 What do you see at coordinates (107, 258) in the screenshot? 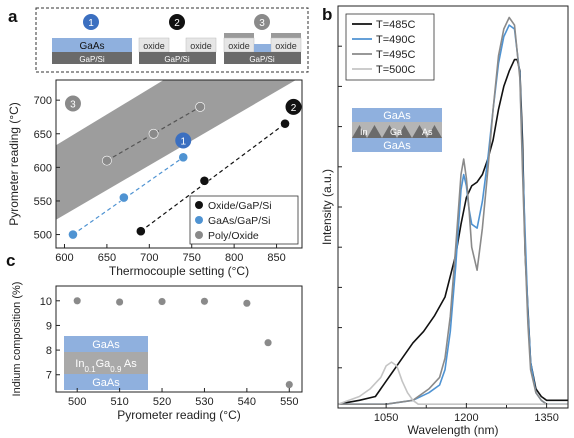
I see `x-tick-label-a: 650` at bounding box center [107, 258].